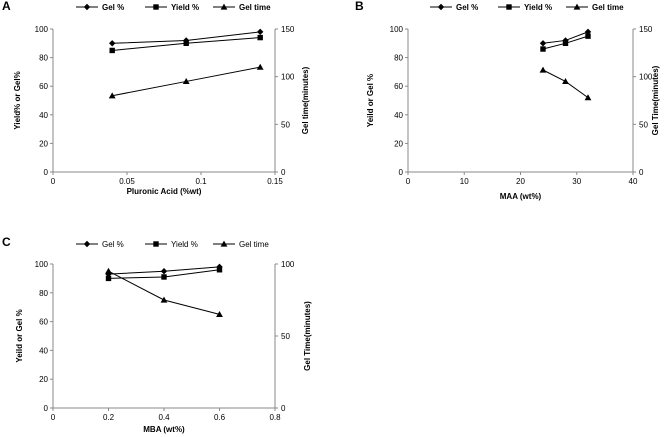 This screenshot has height=437, width=669. Describe the element at coordinates (164, 417) in the screenshot. I see `x-tick-label: 0.4` at that location.